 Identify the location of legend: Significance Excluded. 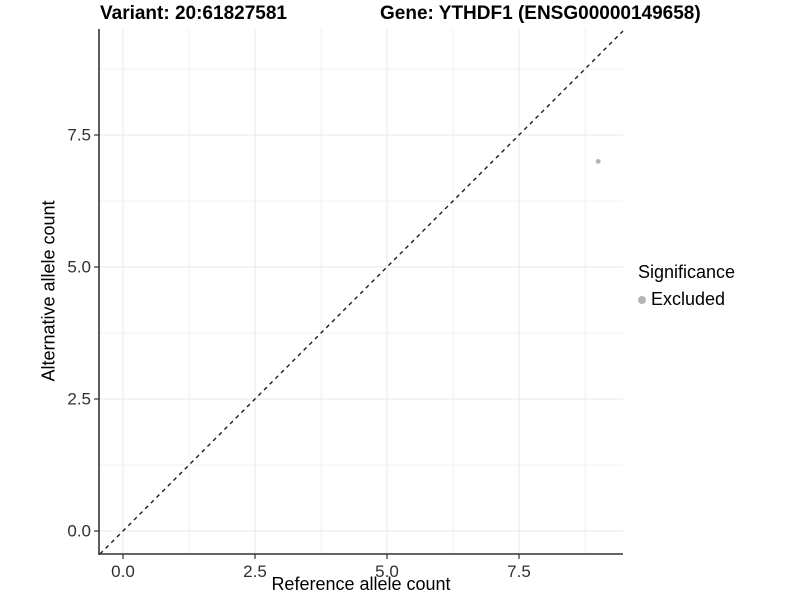
(686, 286).